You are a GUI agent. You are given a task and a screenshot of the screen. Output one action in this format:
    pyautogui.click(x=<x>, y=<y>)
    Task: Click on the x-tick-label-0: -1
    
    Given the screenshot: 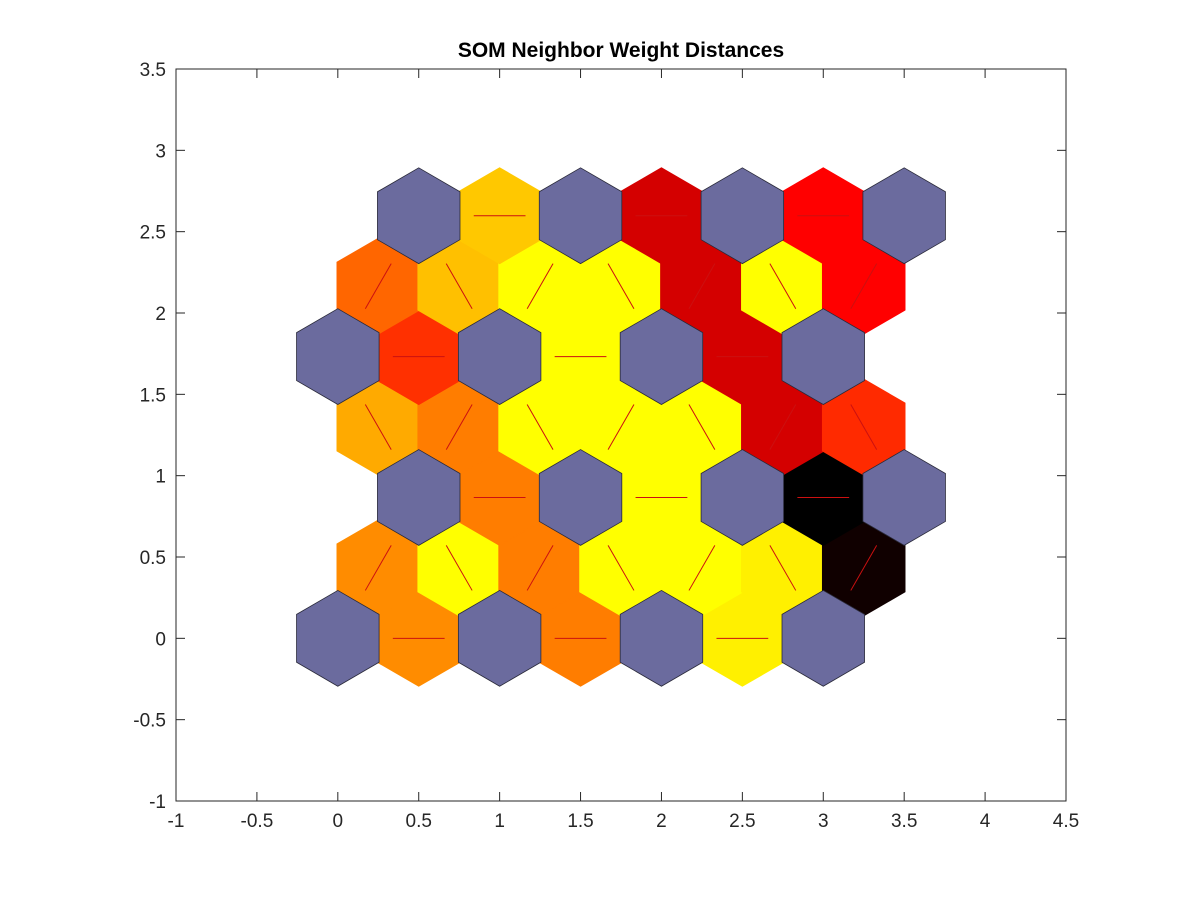 What is the action you would take?
    pyautogui.click(x=176, y=821)
    